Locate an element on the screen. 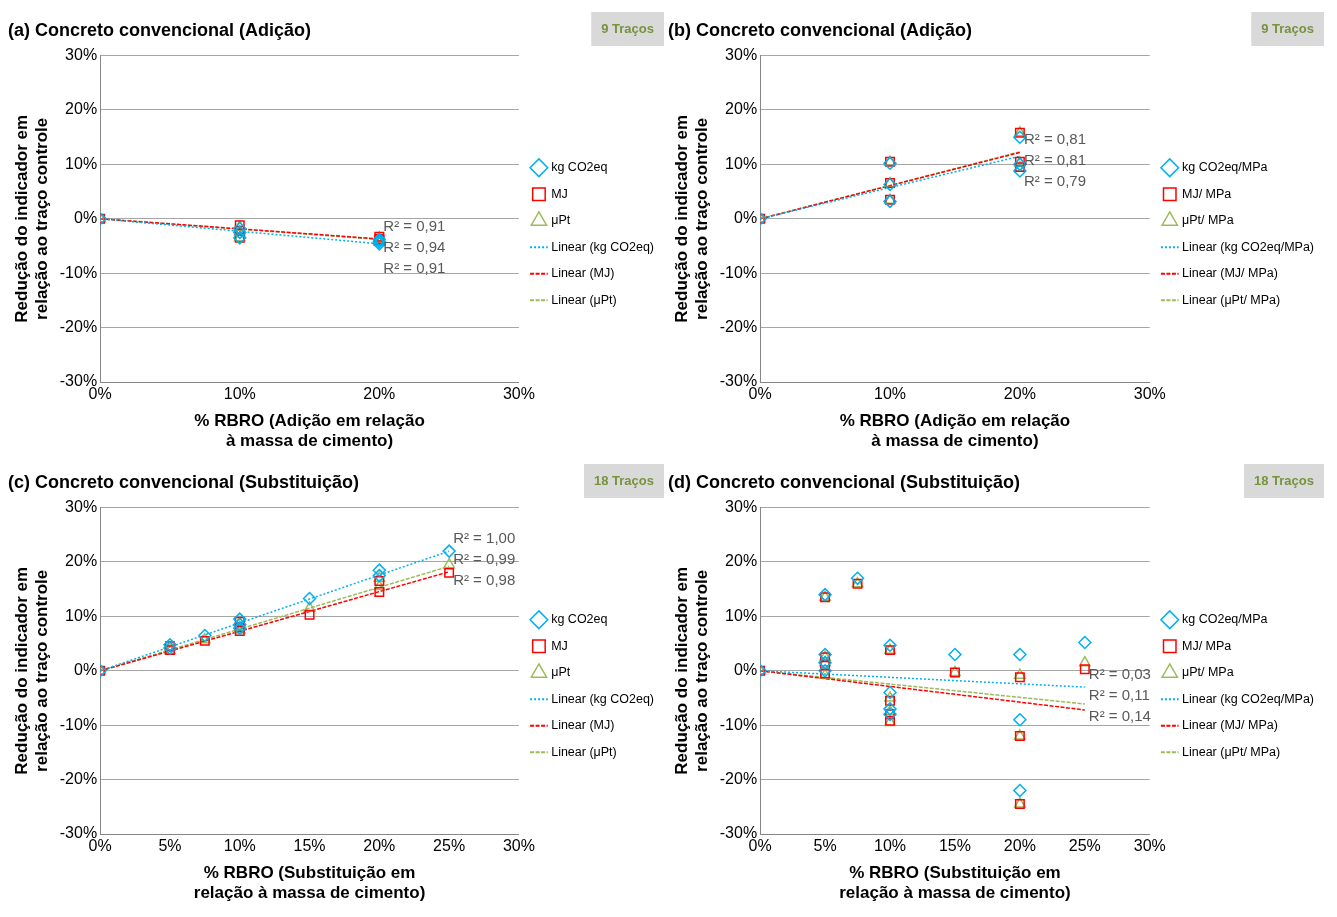 This screenshot has width=1337, height=917. annotation: R² = 1,00 is located at coordinates (484, 538).